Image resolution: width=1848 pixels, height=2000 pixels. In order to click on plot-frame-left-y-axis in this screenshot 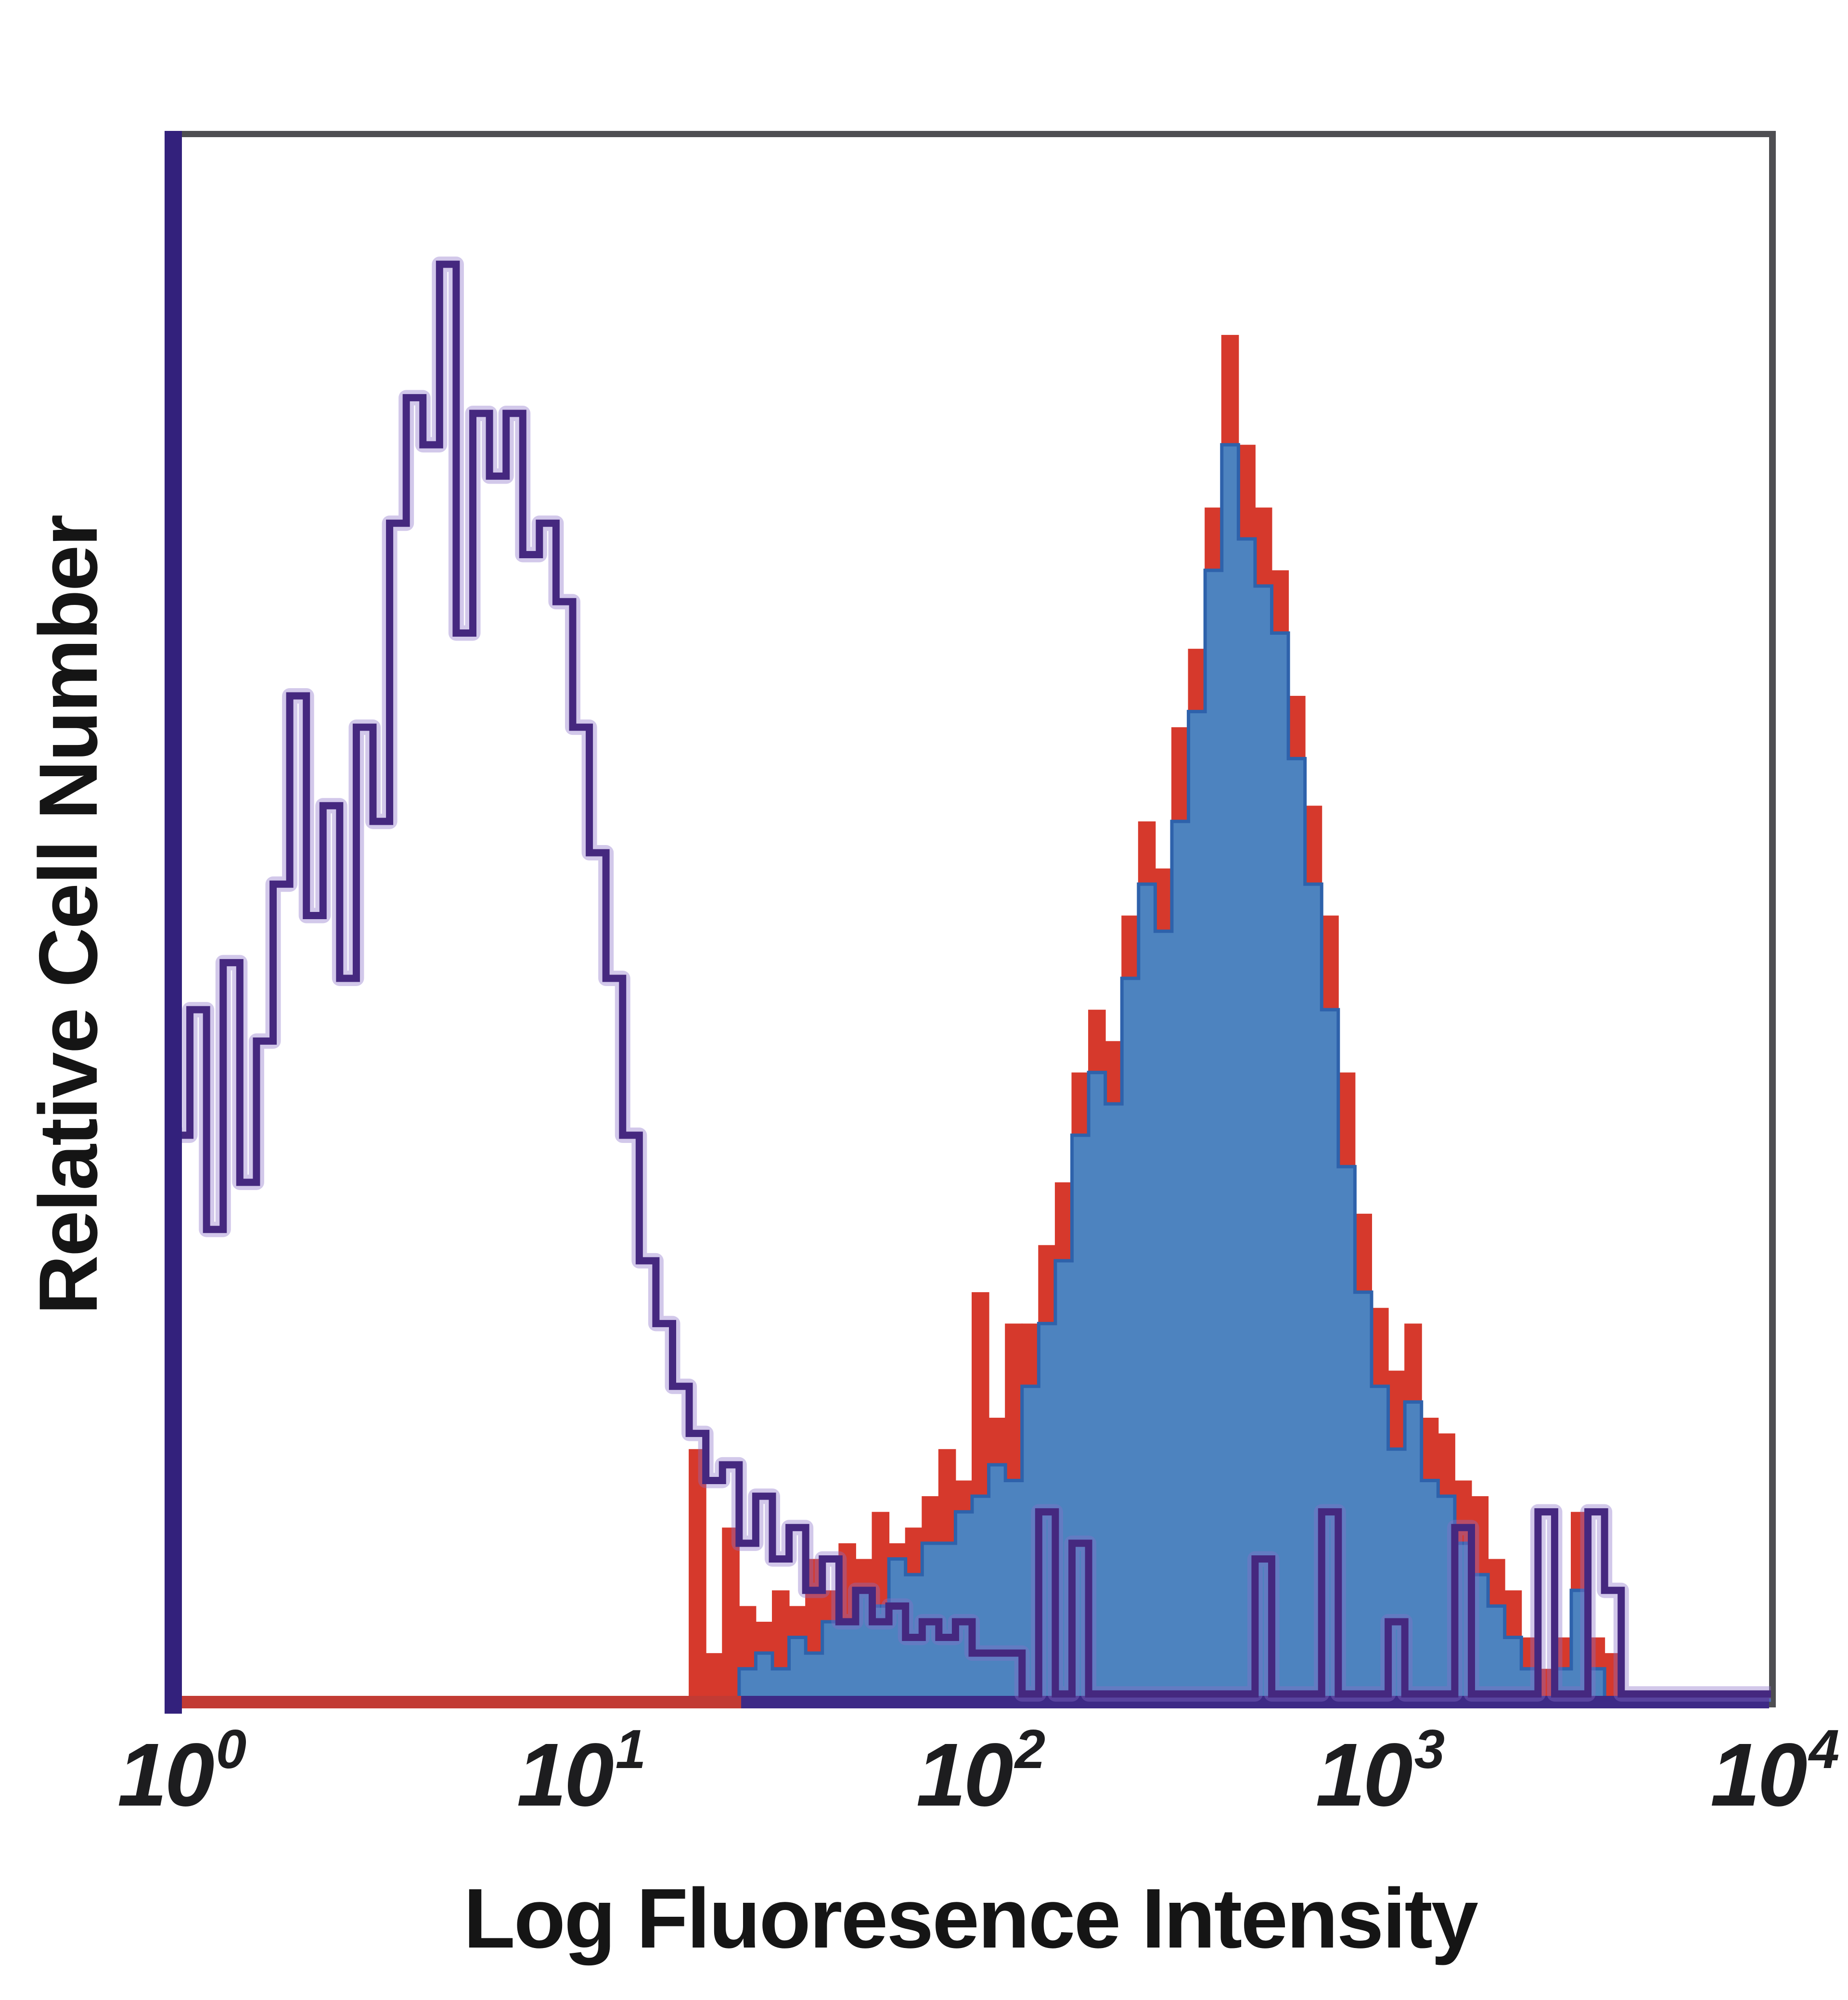, I will do `click(173, 922)`.